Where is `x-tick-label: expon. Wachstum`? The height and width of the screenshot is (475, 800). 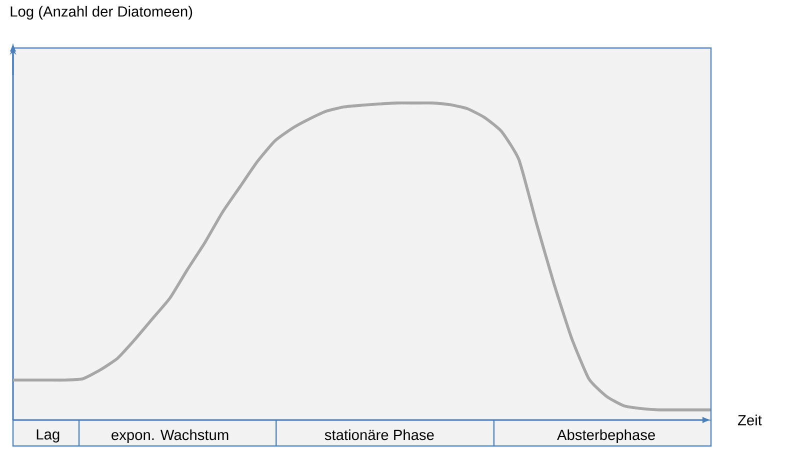 x-tick-label: expon. Wachstum is located at coordinates (170, 436).